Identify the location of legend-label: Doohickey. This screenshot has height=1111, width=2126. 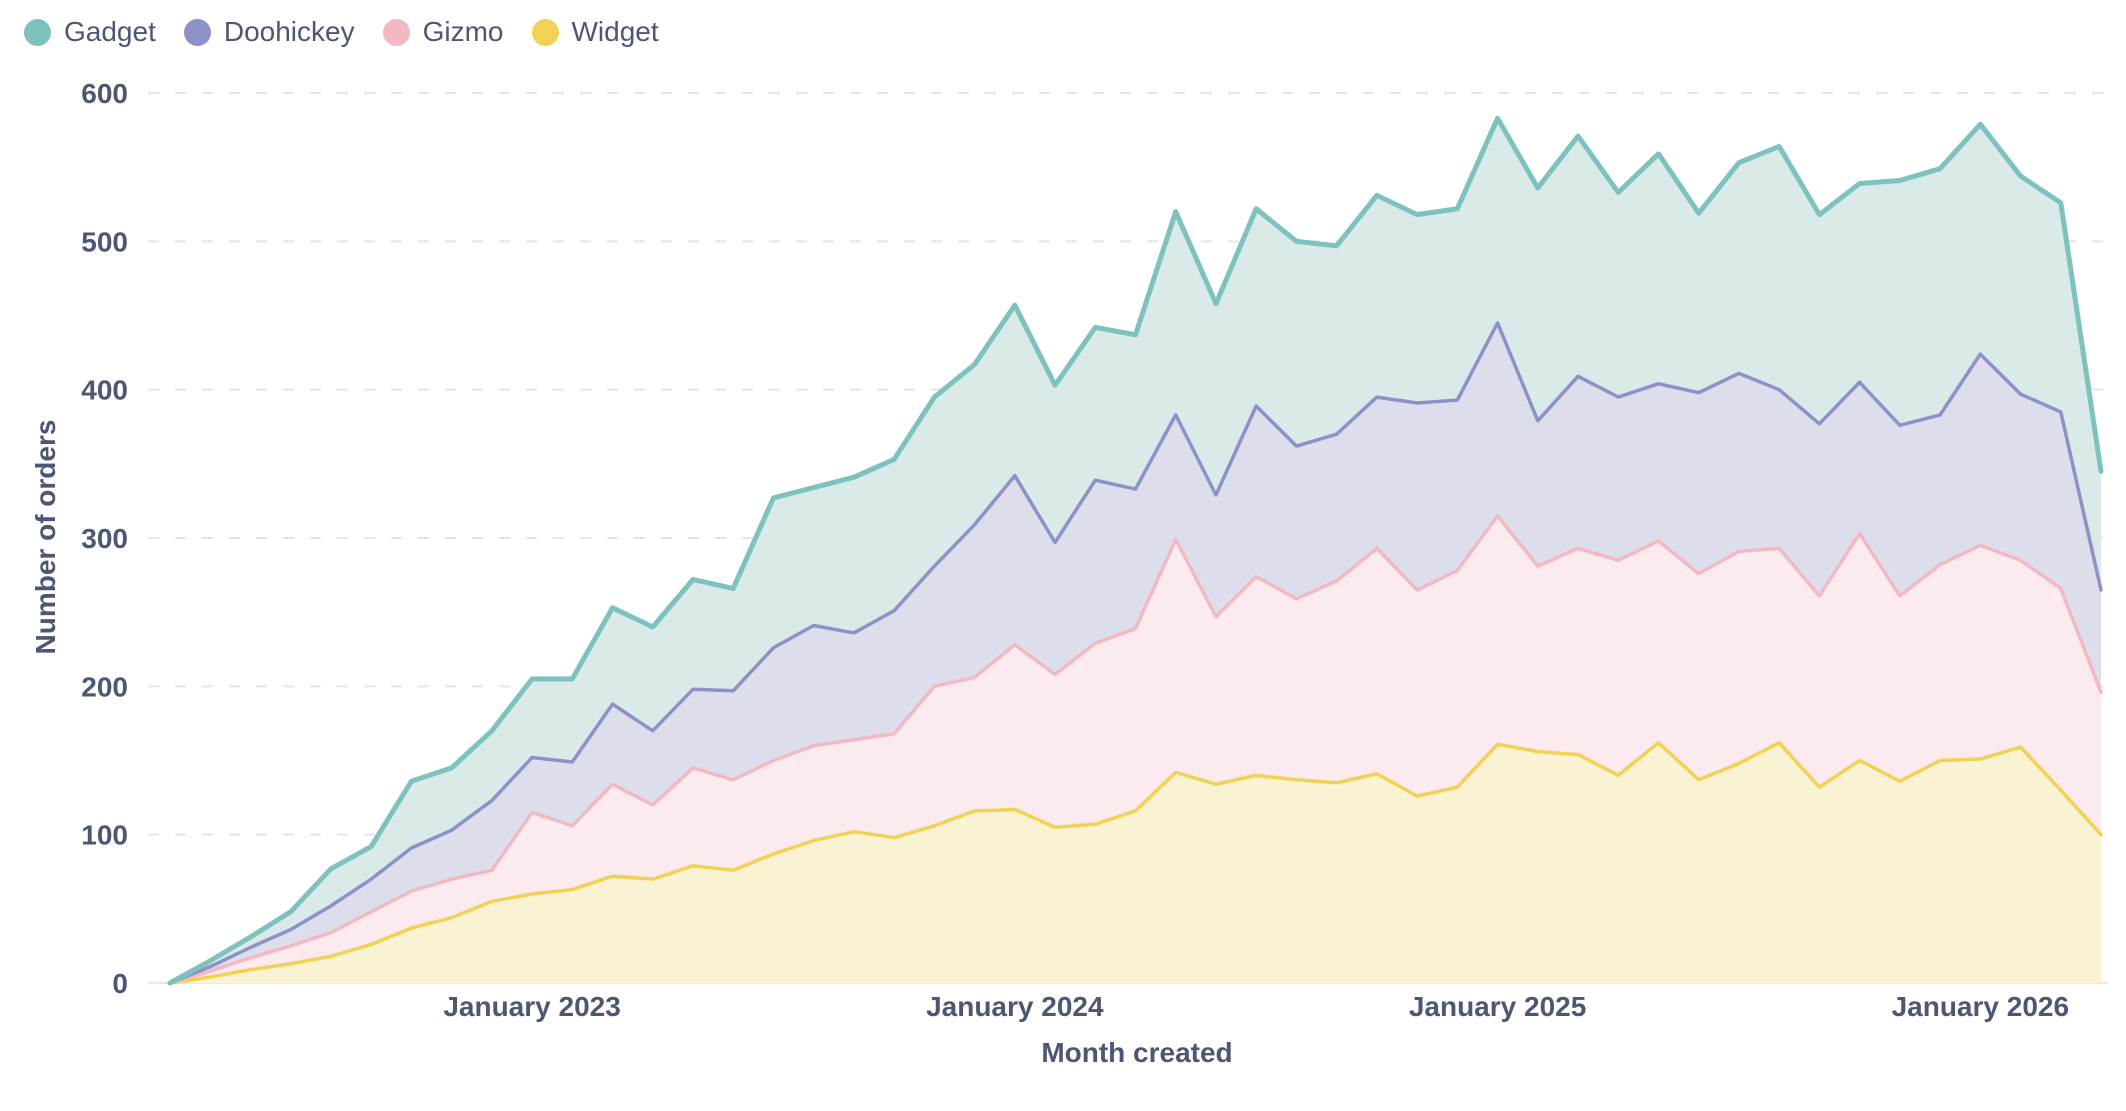
(289, 31).